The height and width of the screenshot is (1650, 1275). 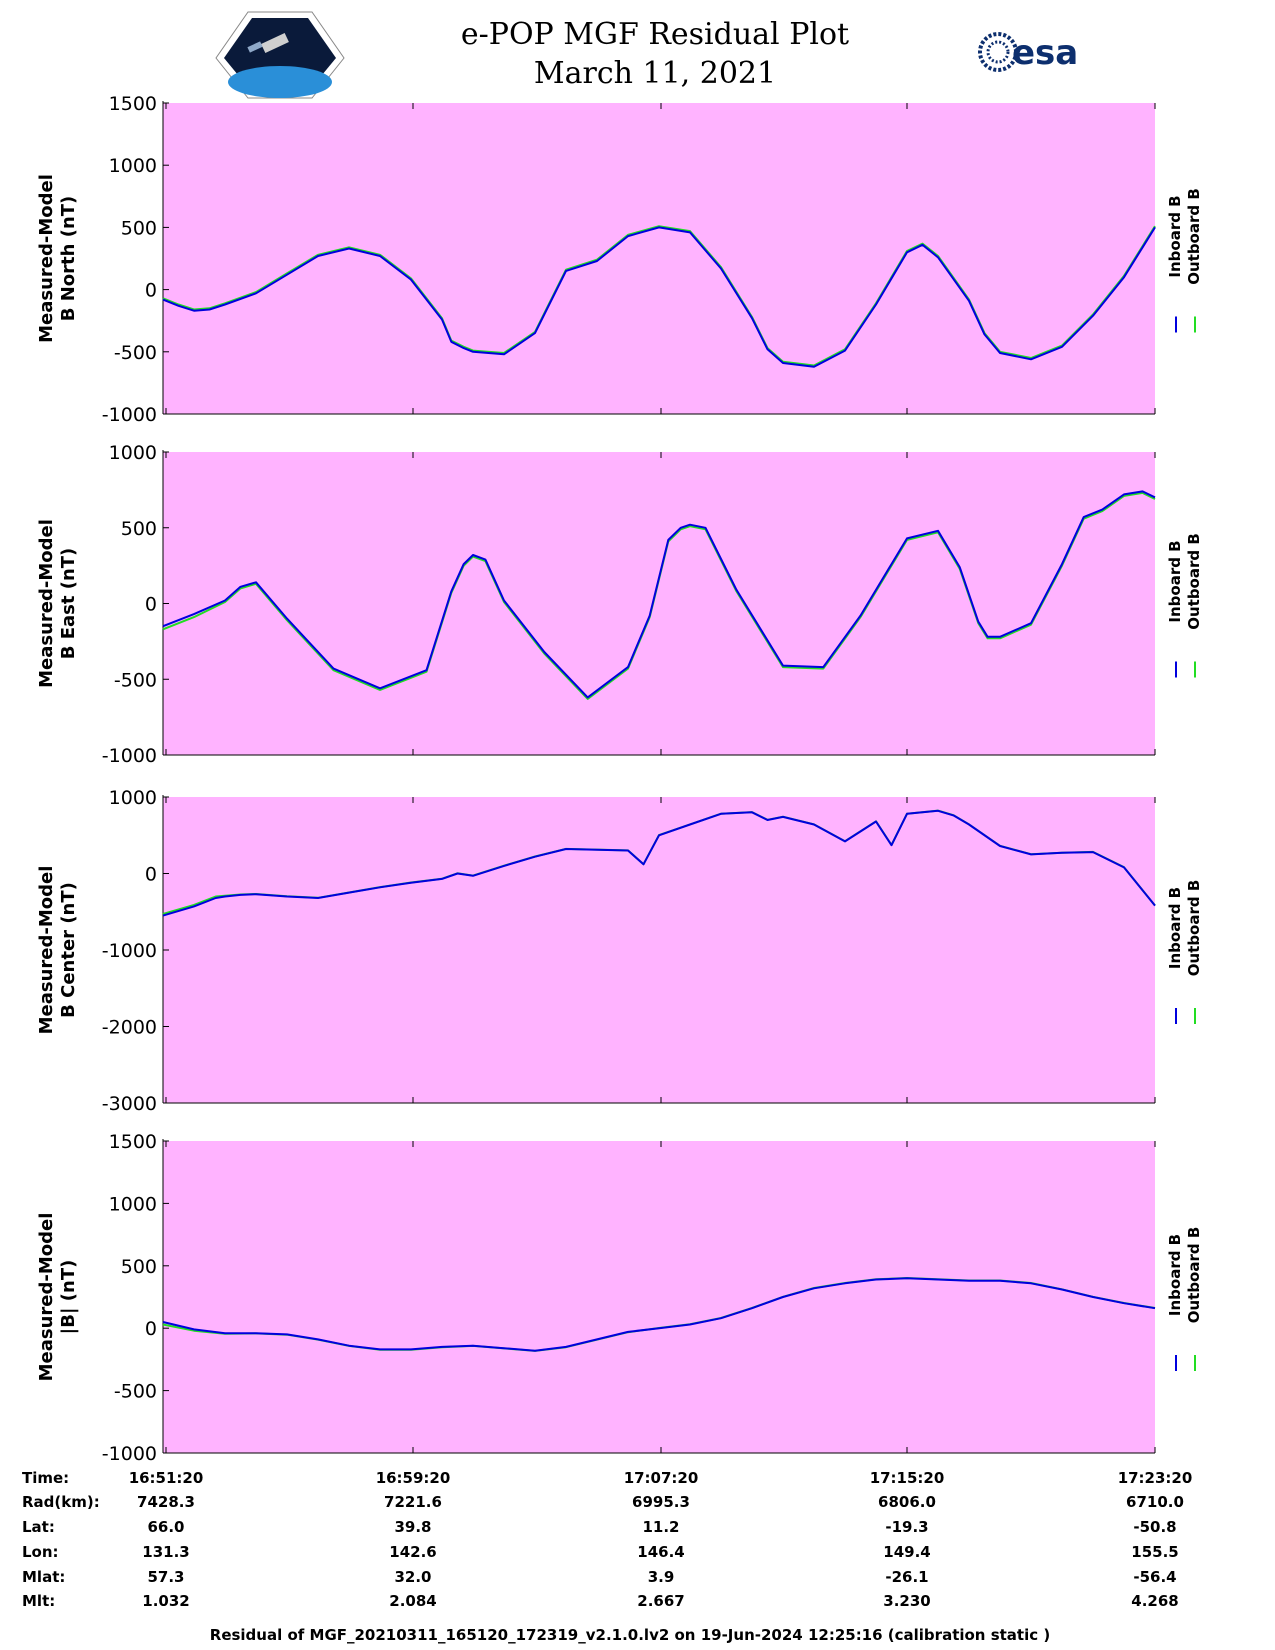 I want to click on row-label-time: Time:, so click(x=45, y=1478).